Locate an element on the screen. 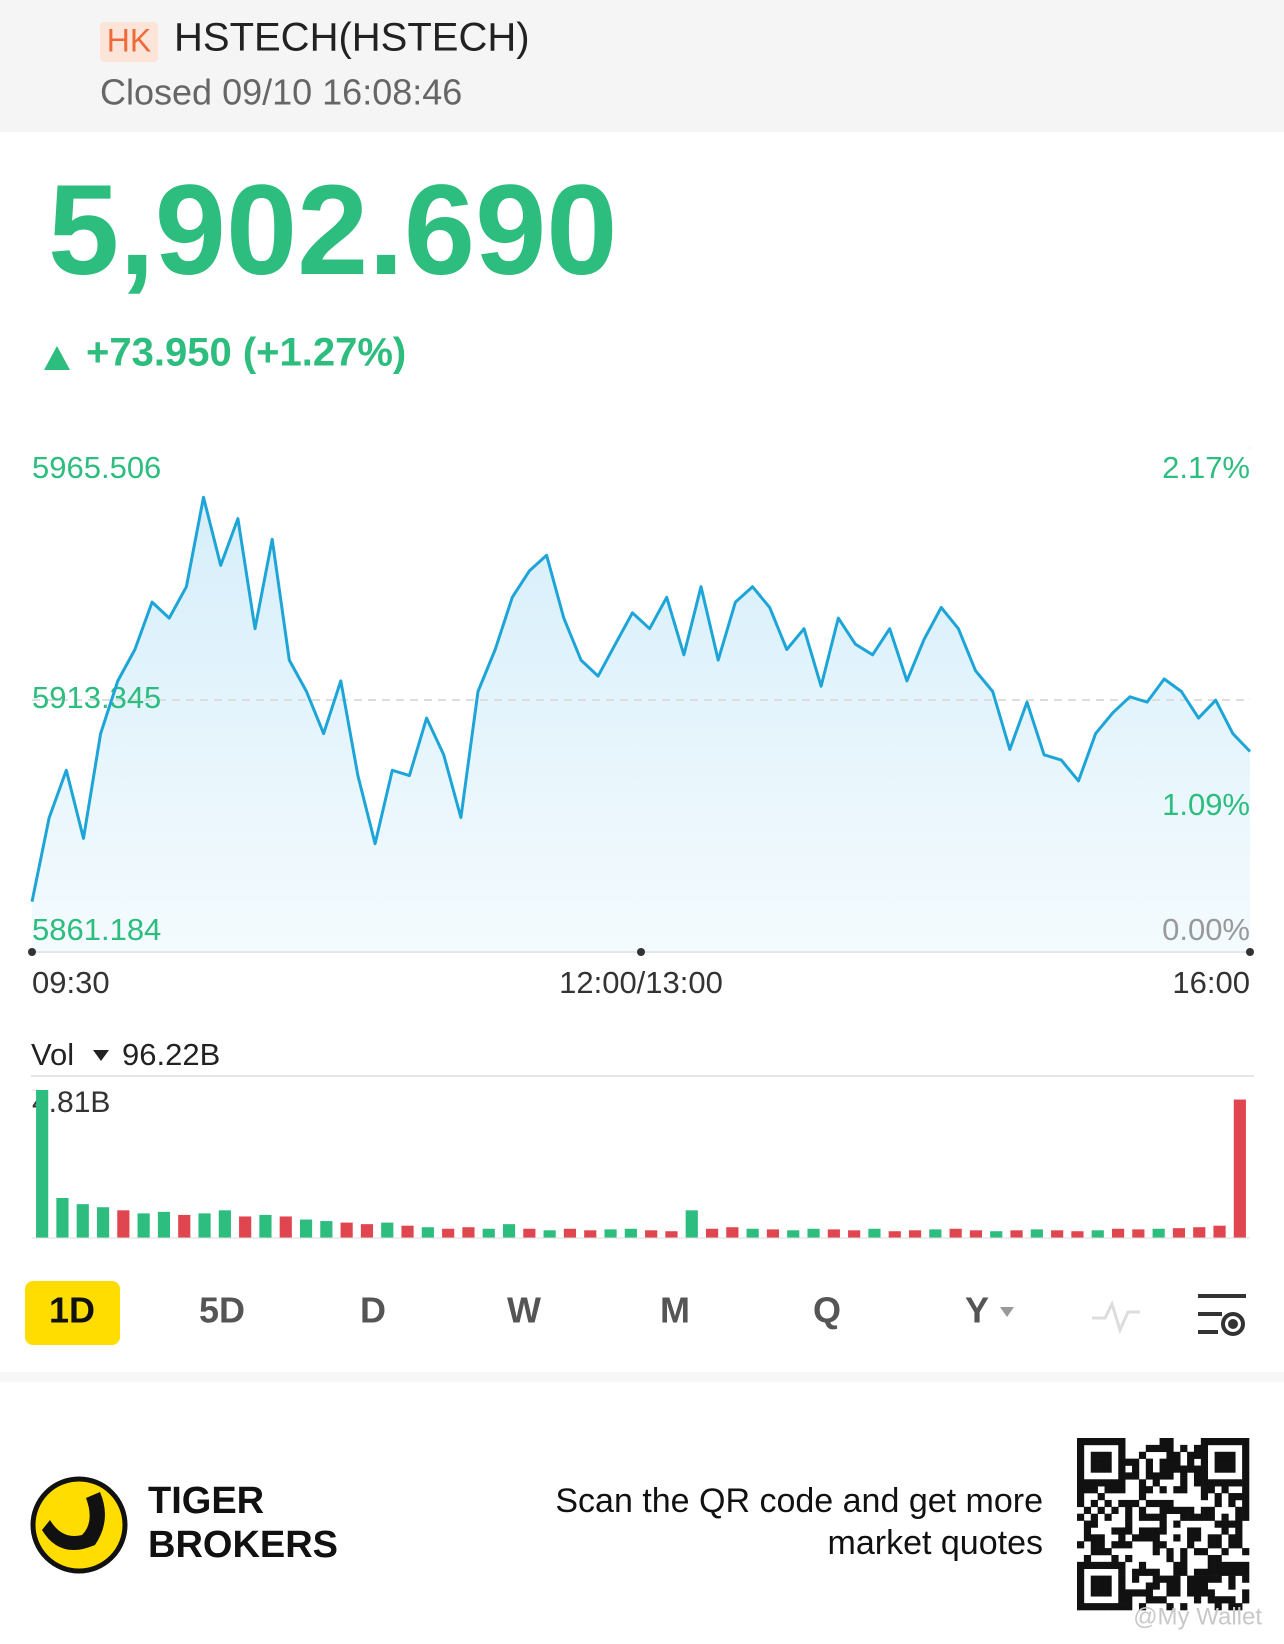 This screenshot has height=1644, width=1284. tab: Q is located at coordinates (827, 1310).